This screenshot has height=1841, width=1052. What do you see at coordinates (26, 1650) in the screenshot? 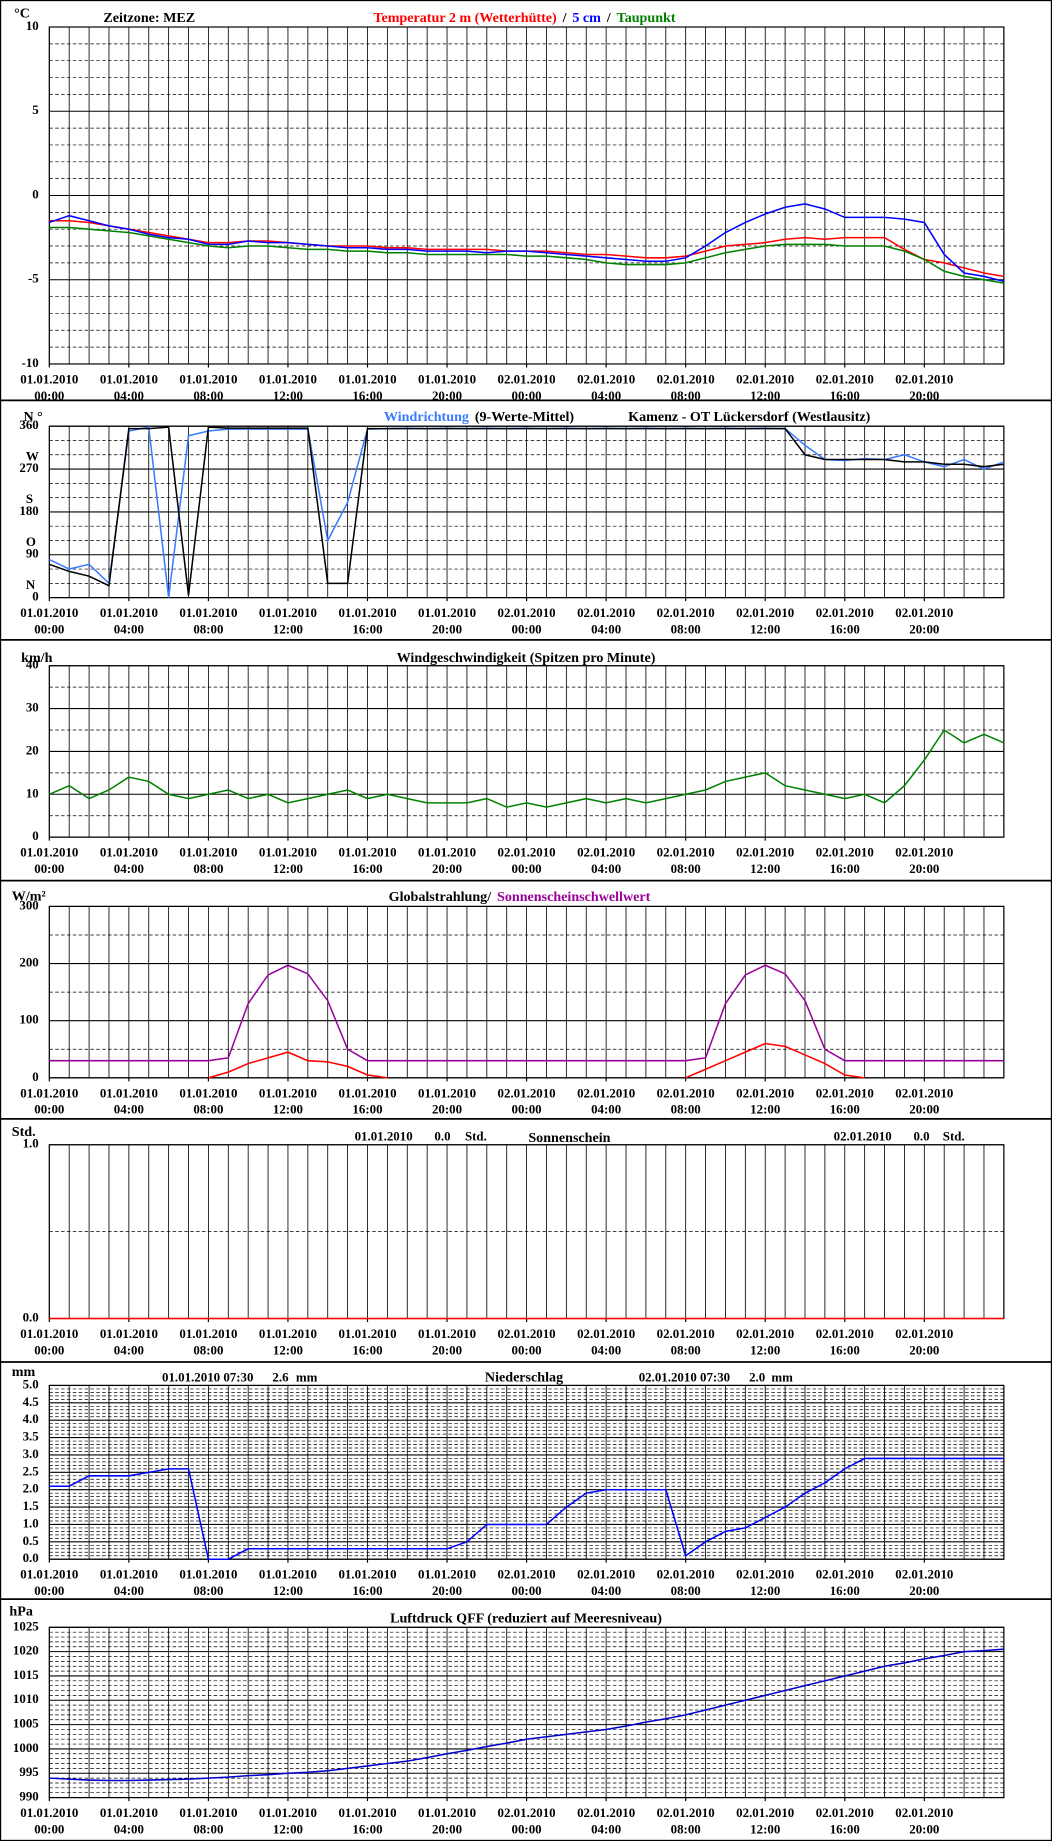
I see `y-tick-label: 1020` at bounding box center [26, 1650].